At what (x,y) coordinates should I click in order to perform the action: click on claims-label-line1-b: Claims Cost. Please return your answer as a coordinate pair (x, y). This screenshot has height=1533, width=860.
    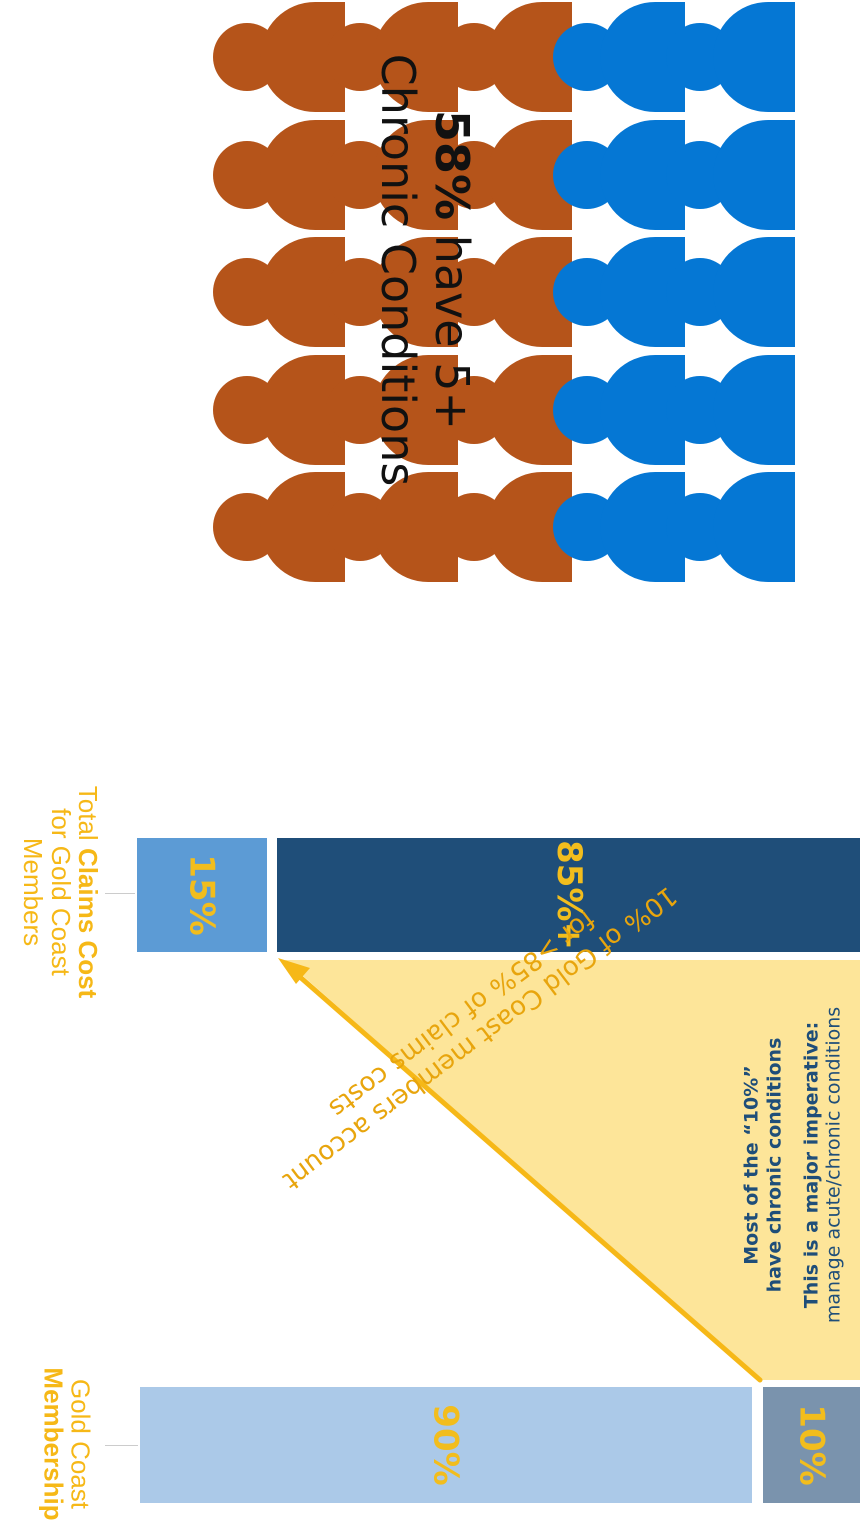
    Looking at the image, I should click on (87, 923).